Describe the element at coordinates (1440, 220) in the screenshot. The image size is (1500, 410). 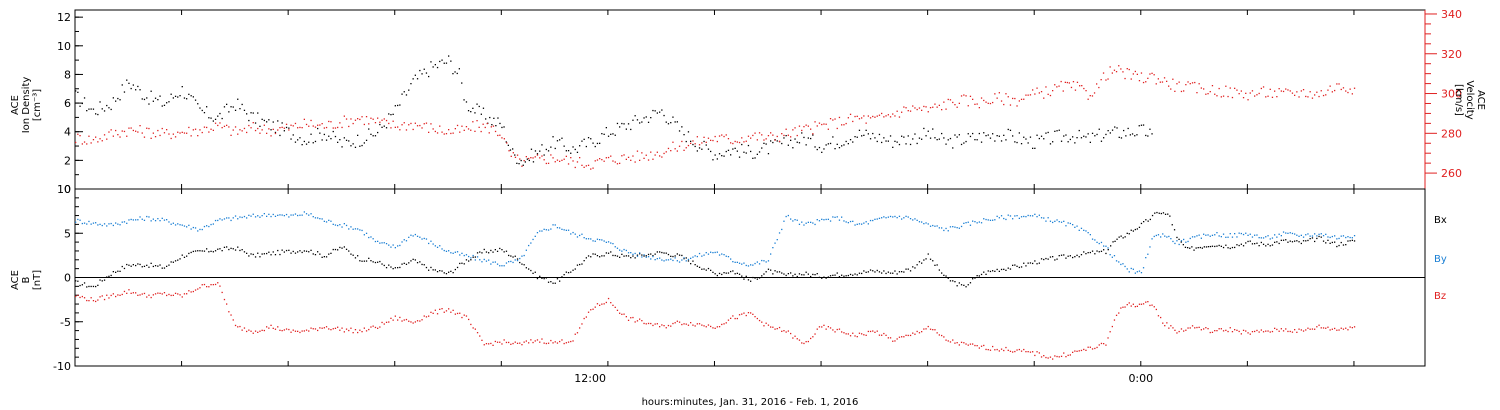
I see `legend-bx: Bx` at that location.